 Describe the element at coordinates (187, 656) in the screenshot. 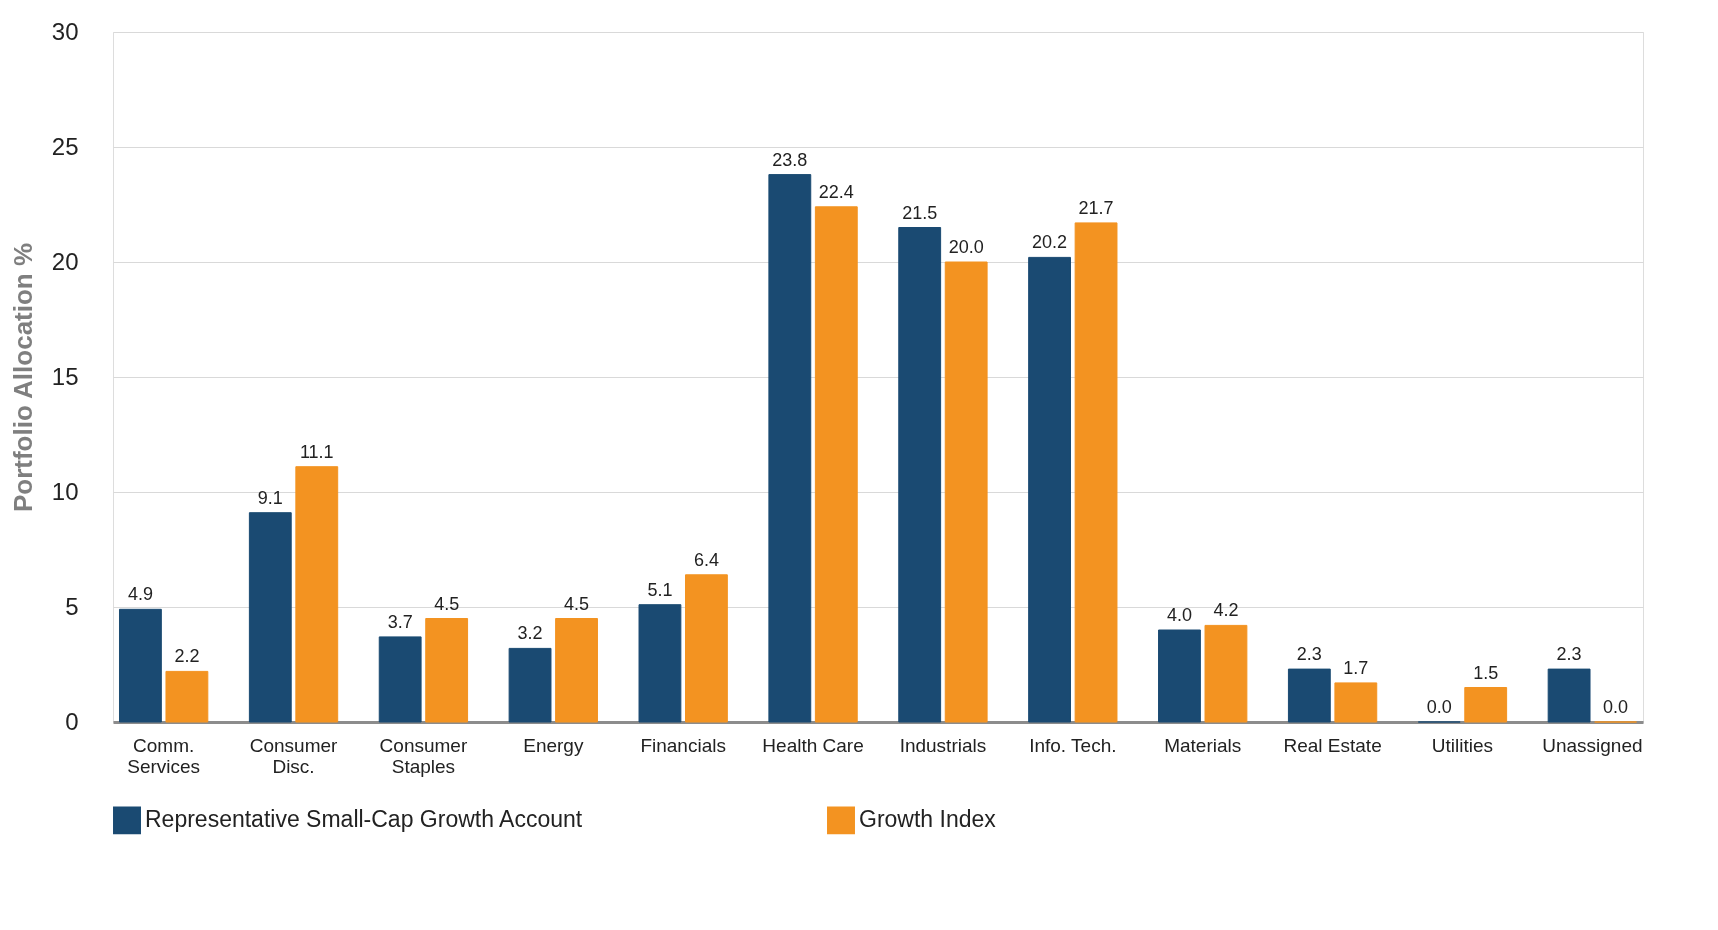

I see `data-label: 2.2` at that location.